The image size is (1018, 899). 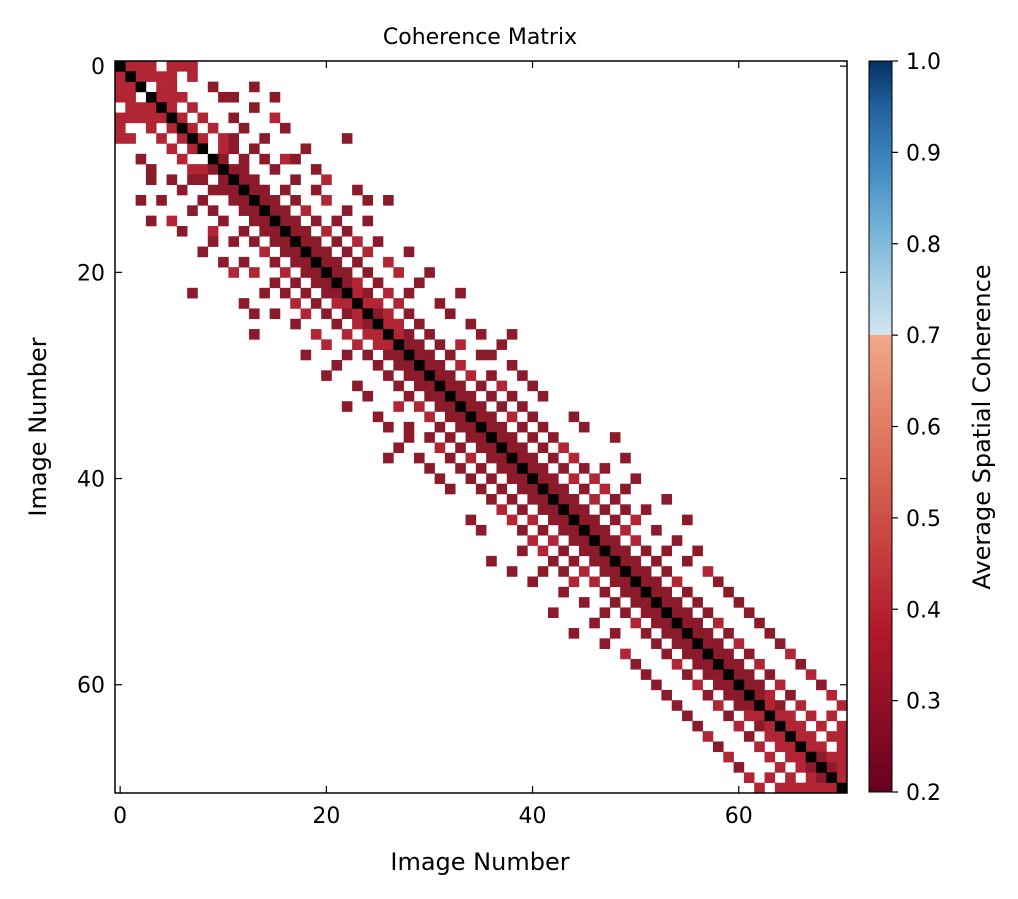 What do you see at coordinates (923, 336) in the screenshot?
I see `colorbar-tick-label: 0.7` at bounding box center [923, 336].